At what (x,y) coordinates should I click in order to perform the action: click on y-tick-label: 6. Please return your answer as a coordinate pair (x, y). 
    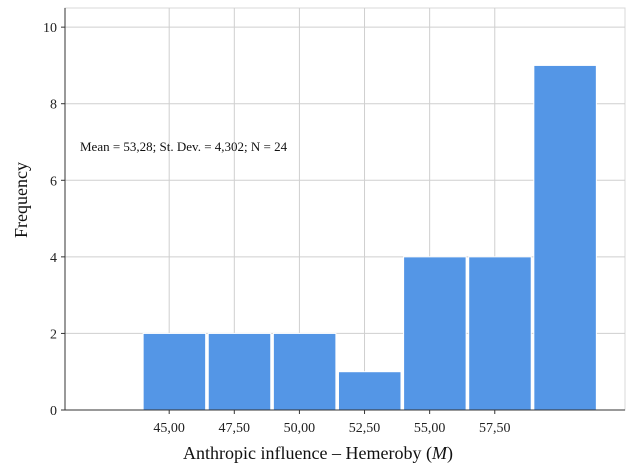
    Looking at the image, I should click on (53, 181).